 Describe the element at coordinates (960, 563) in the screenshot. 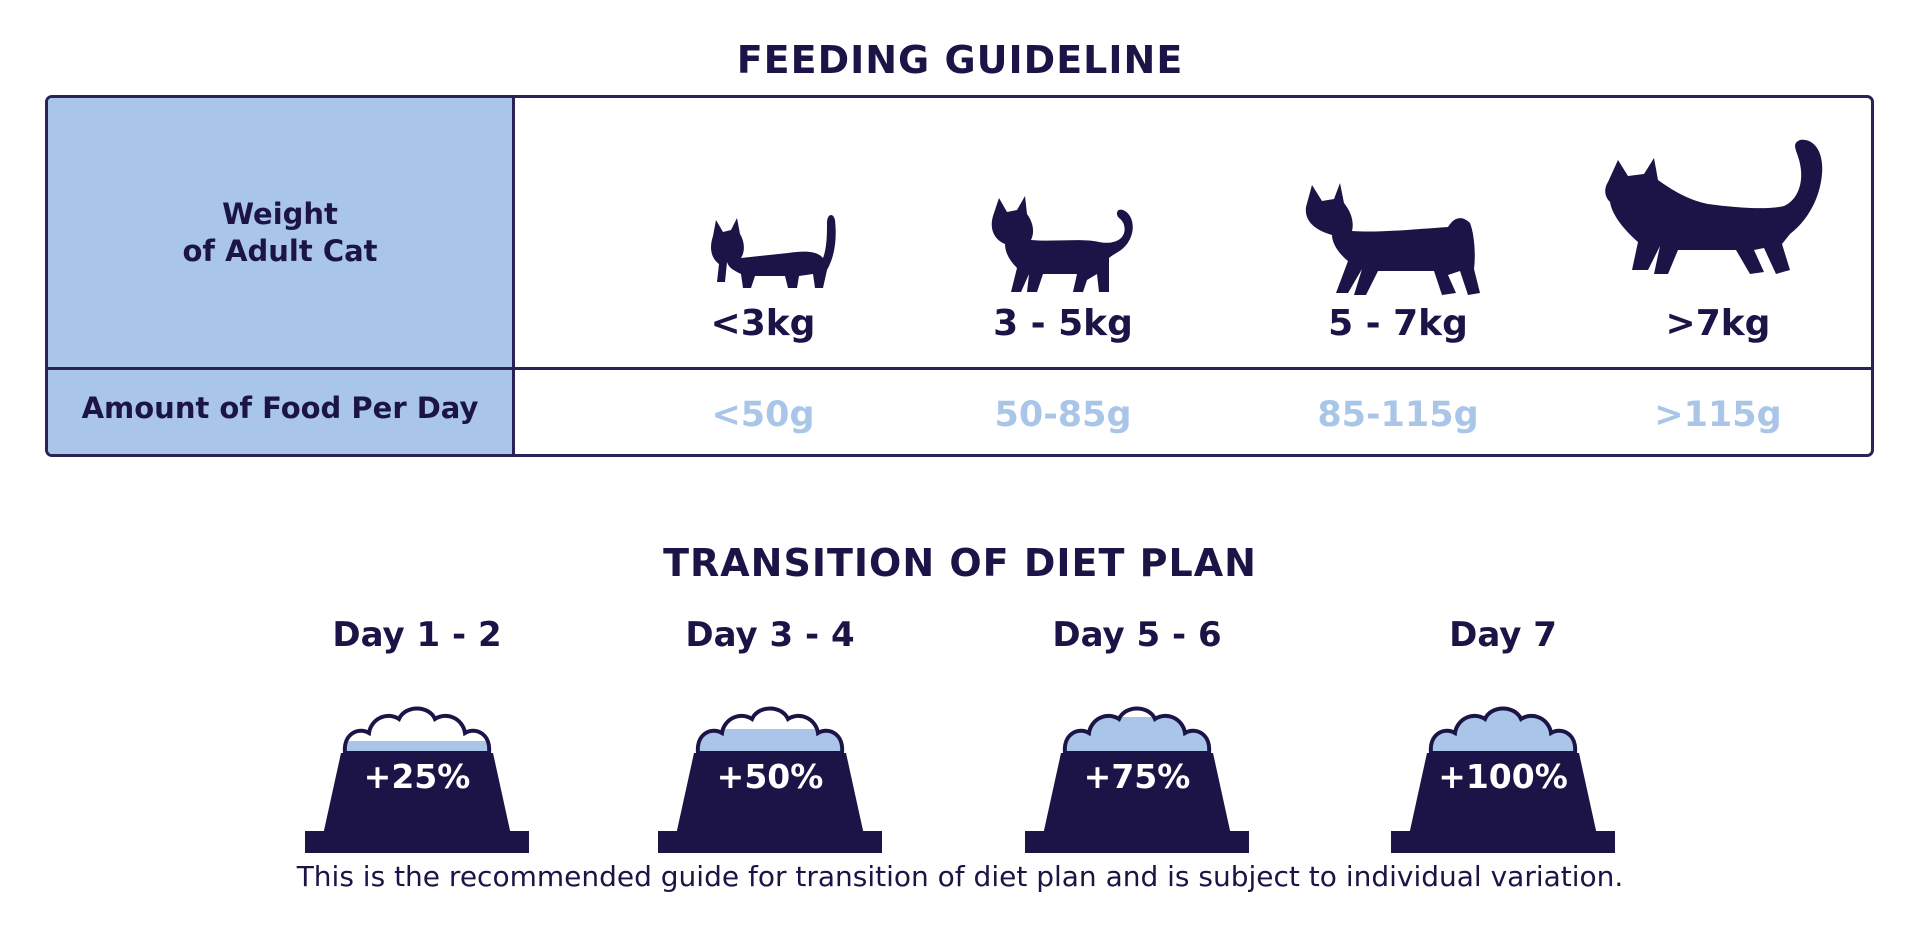

I see `transition-title: TRANSITION OF DIET PLAN` at that location.